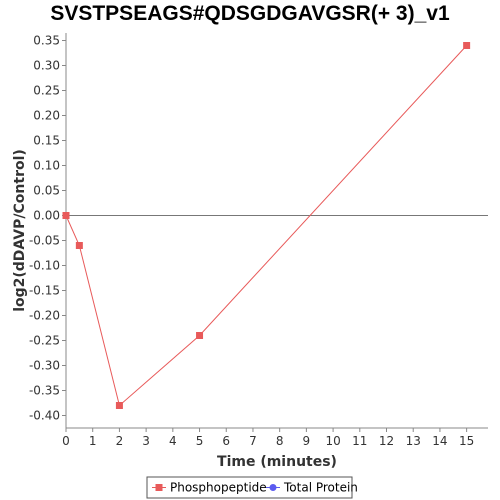  What do you see at coordinates (44, 266) in the screenshot?
I see `y-tick-label: -0.10` at bounding box center [44, 266].